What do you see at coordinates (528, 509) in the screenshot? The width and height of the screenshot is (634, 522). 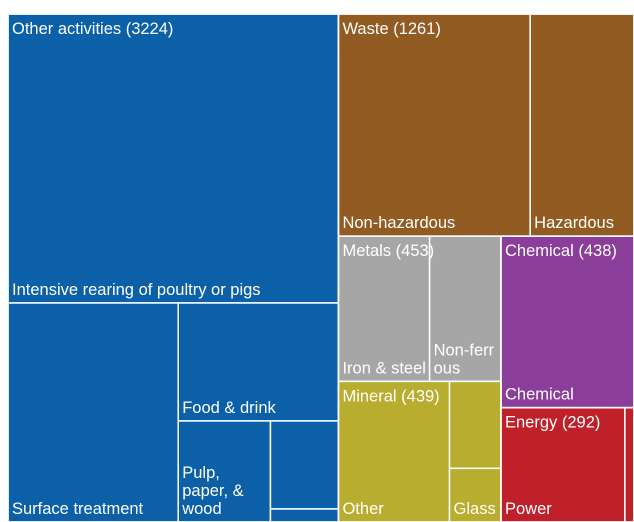 I see `cell-label: Power` at bounding box center [528, 509].